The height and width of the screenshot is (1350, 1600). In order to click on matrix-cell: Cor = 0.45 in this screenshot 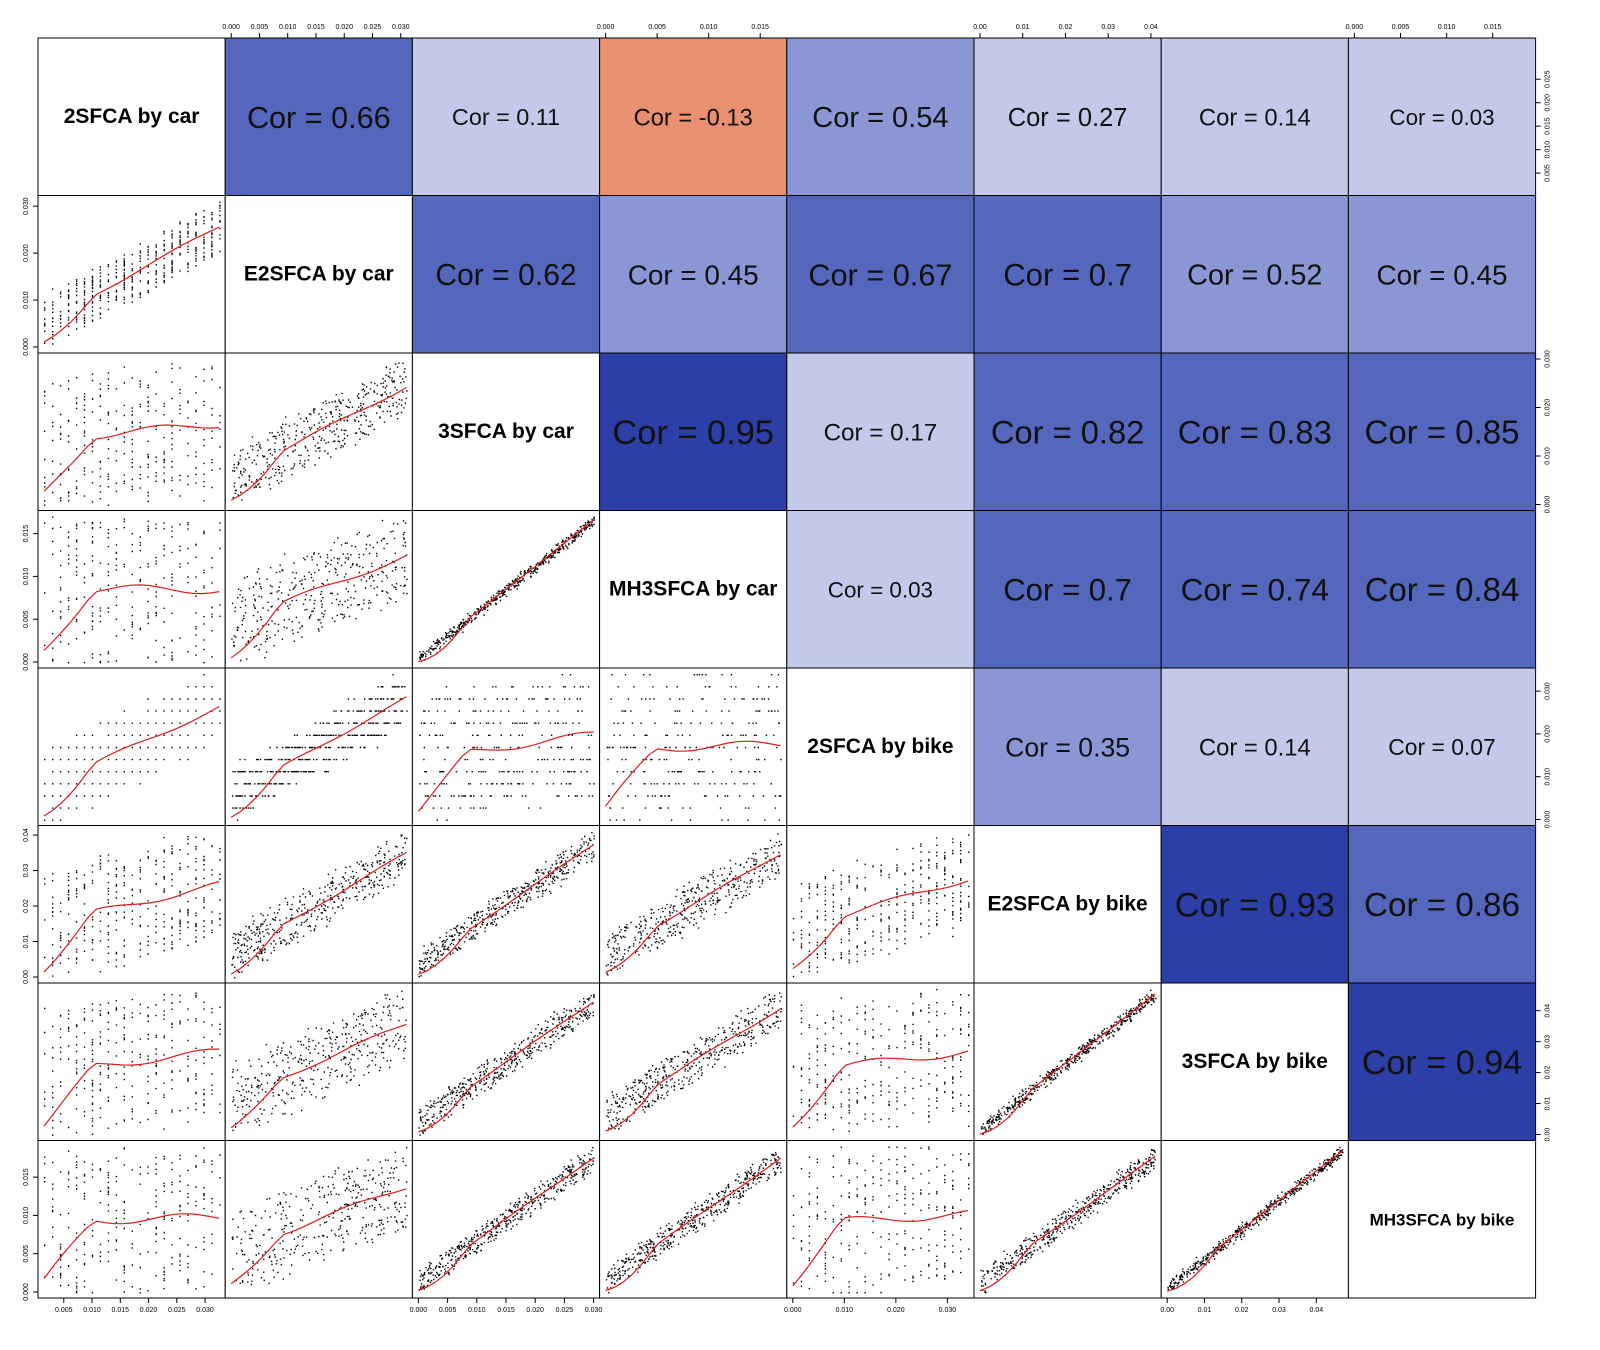, I will do `click(1442, 274)`.